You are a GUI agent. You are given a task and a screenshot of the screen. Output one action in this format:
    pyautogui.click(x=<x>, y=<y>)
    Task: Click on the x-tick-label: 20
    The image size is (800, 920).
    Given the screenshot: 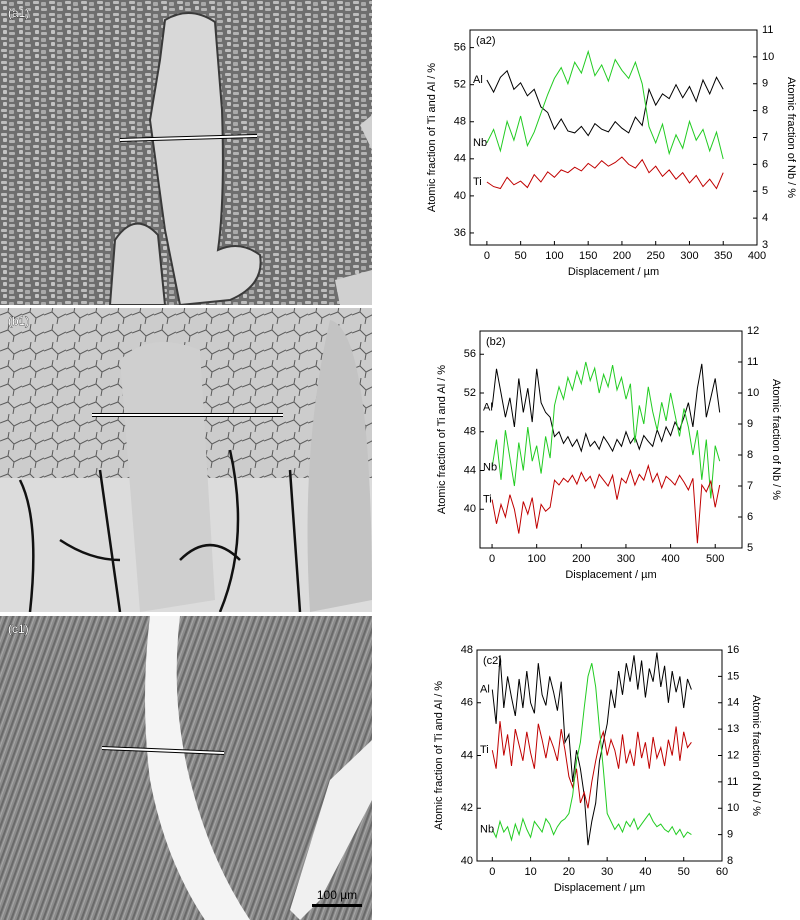 What is the action you would take?
    pyautogui.click(x=569, y=872)
    